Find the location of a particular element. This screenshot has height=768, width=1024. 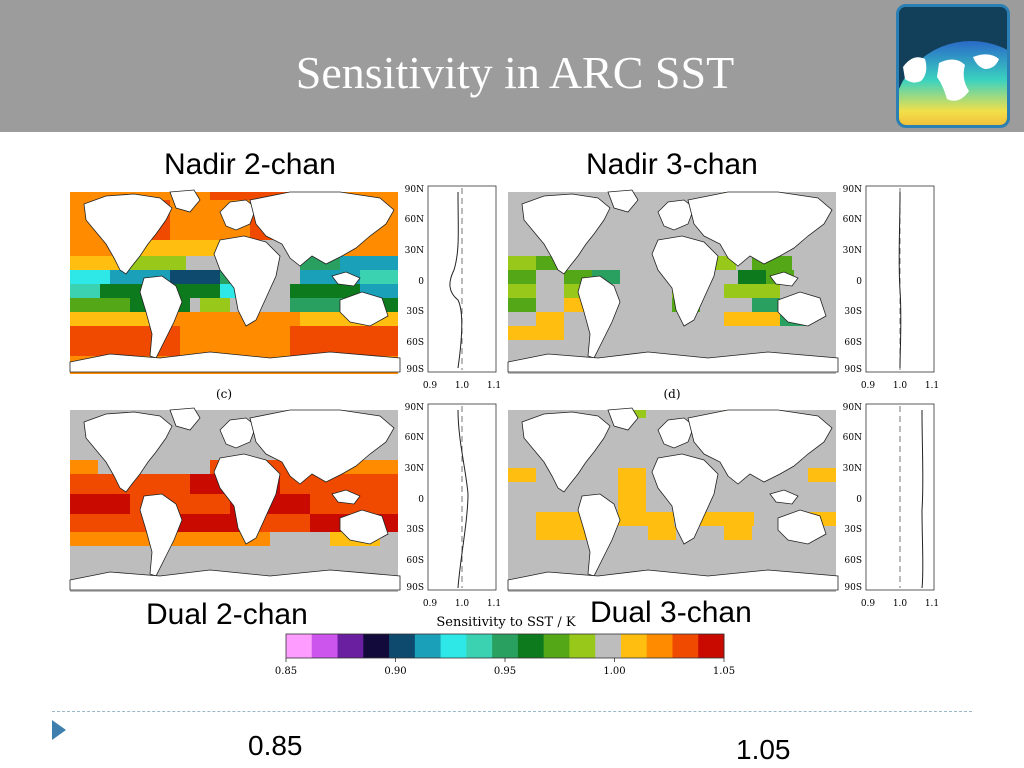

footer-value-left: 0.85 is located at coordinates (275, 745).